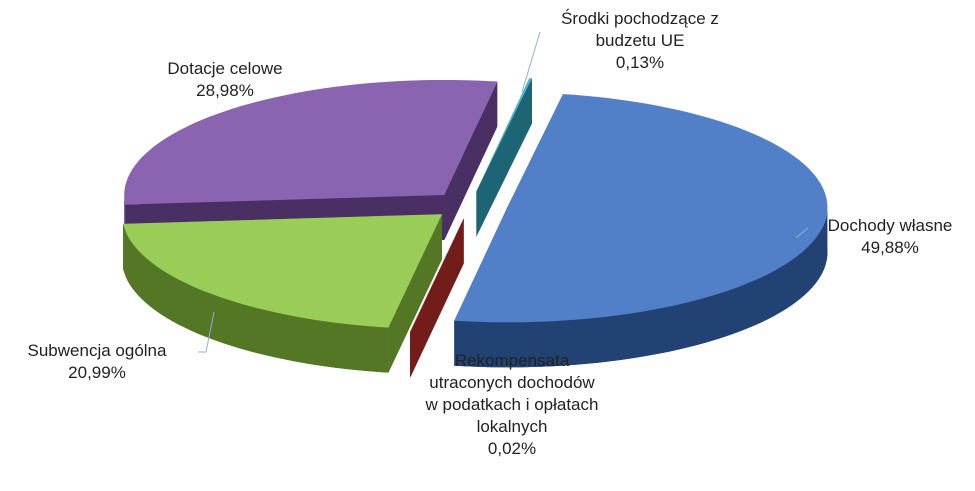  What do you see at coordinates (225, 80) in the screenshot?
I see `slice-label: Dotacje celowe 28,98%` at bounding box center [225, 80].